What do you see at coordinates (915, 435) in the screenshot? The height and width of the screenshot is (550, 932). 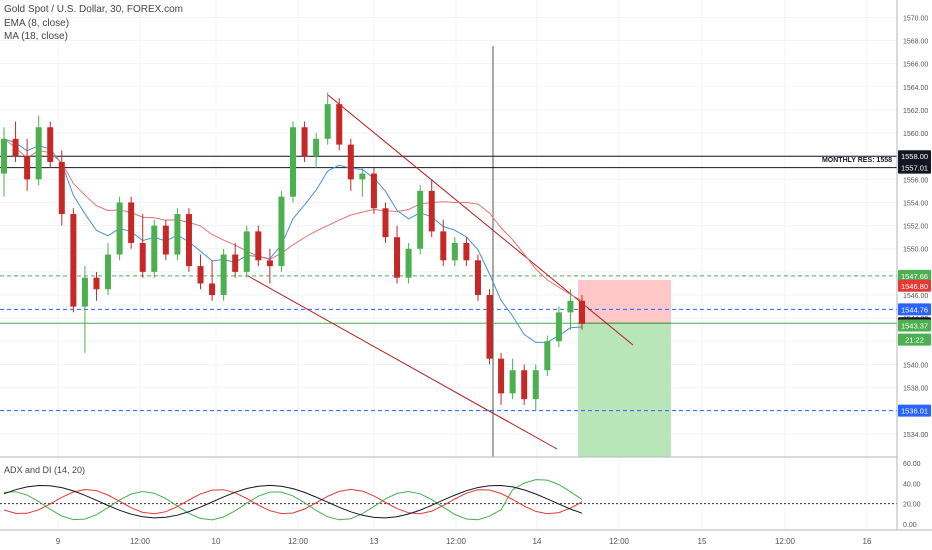 I see `price-tick-label: 1534.00` at bounding box center [915, 435].